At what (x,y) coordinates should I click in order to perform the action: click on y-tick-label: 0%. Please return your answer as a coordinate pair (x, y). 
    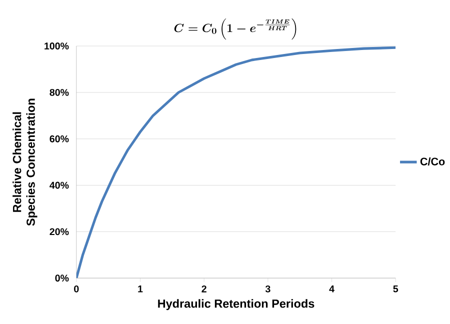
    Looking at the image, I should click on (62, 278).